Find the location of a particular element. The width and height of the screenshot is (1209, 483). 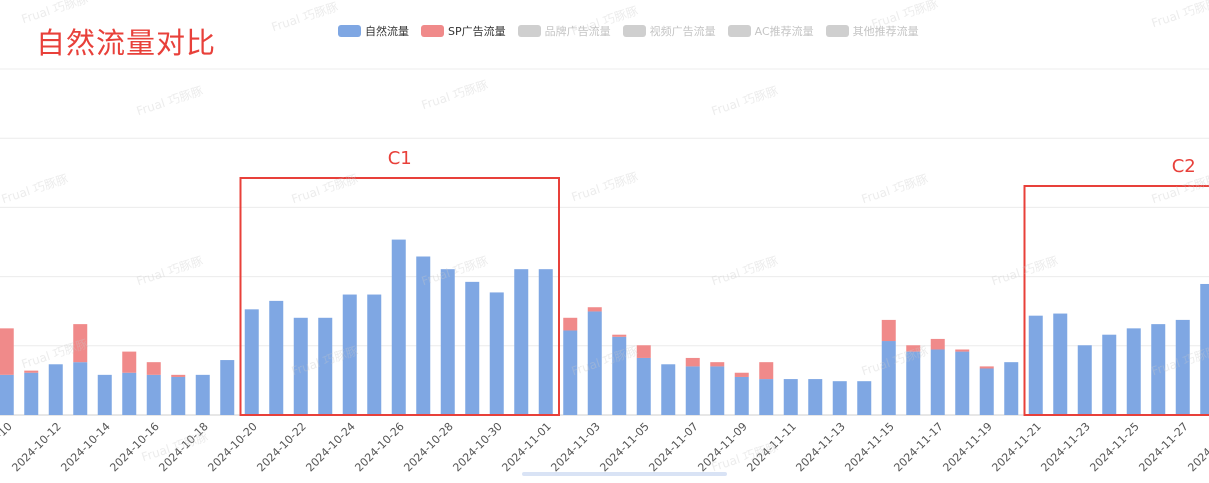

legend-item: 其他推荐流量 is located at coordinates (872, 31).